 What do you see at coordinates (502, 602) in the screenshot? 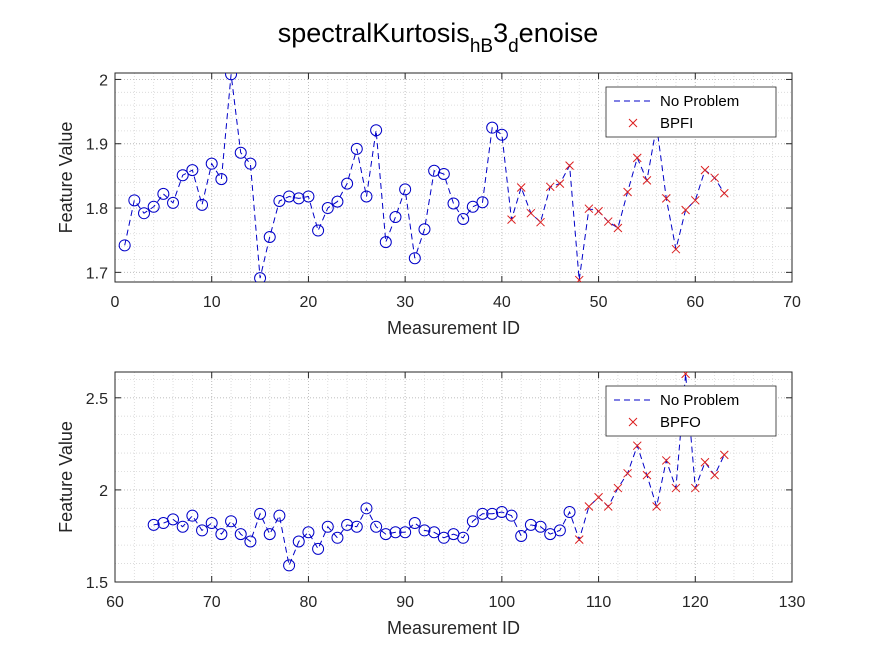
I see `x-tick-label: 100` at bounding box center [502, 602].